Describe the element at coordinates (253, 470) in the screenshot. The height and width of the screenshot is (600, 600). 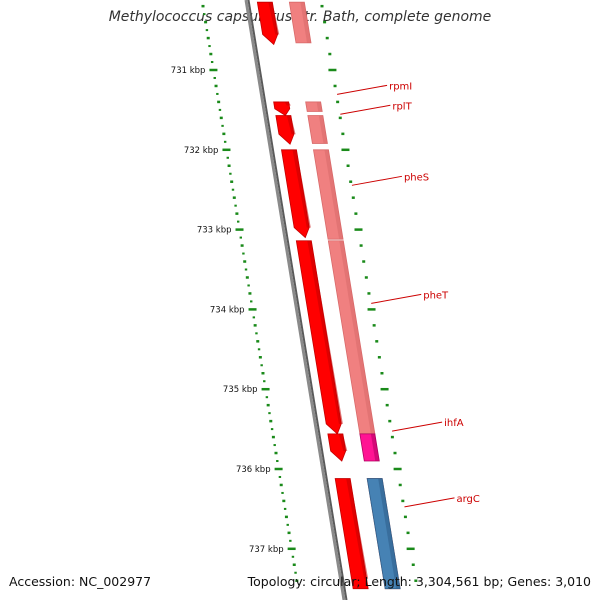
I see `tick-label-736: 736 kbp` at that location.